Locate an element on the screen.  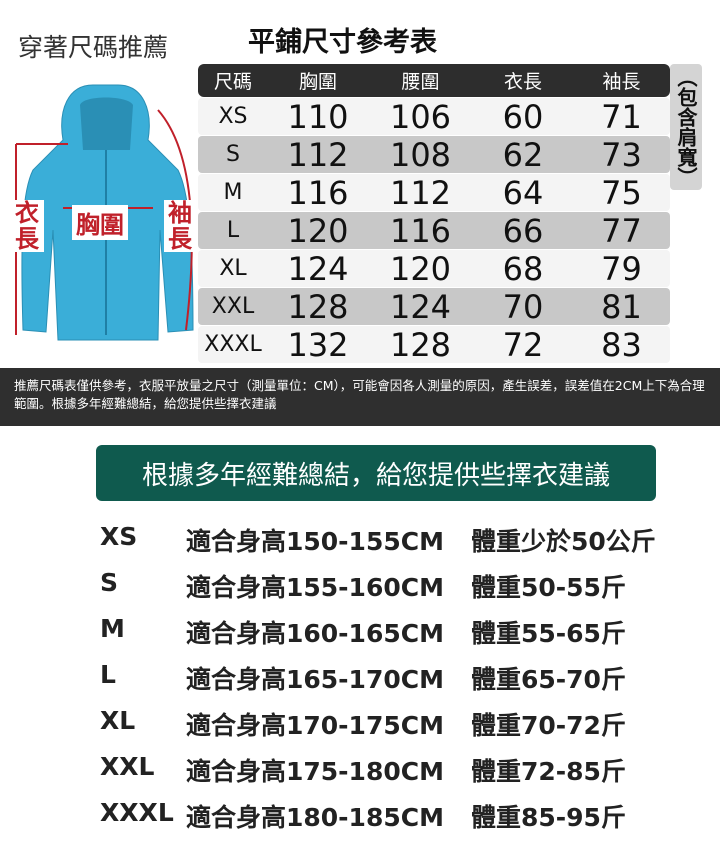
table-cell: 68 is located at coordinates (523, 268).